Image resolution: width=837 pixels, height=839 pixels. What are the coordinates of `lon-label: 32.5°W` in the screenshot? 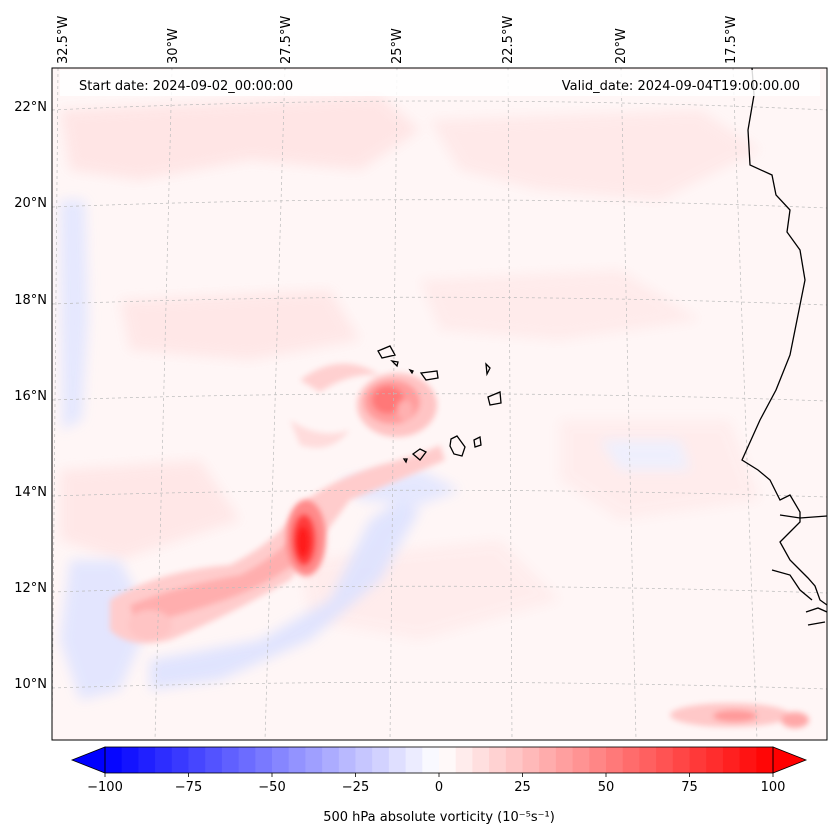 It's located at (63, 40).